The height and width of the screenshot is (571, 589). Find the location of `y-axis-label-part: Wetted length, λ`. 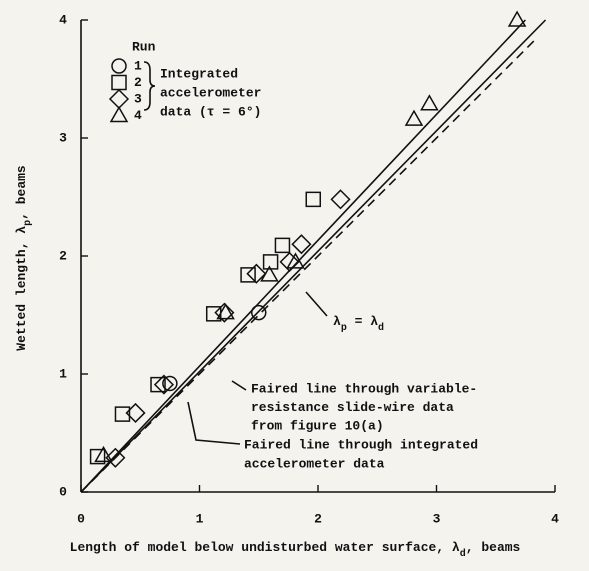

y-axis-label-part: Wetted length, λ is located at coordinates (21, 288).